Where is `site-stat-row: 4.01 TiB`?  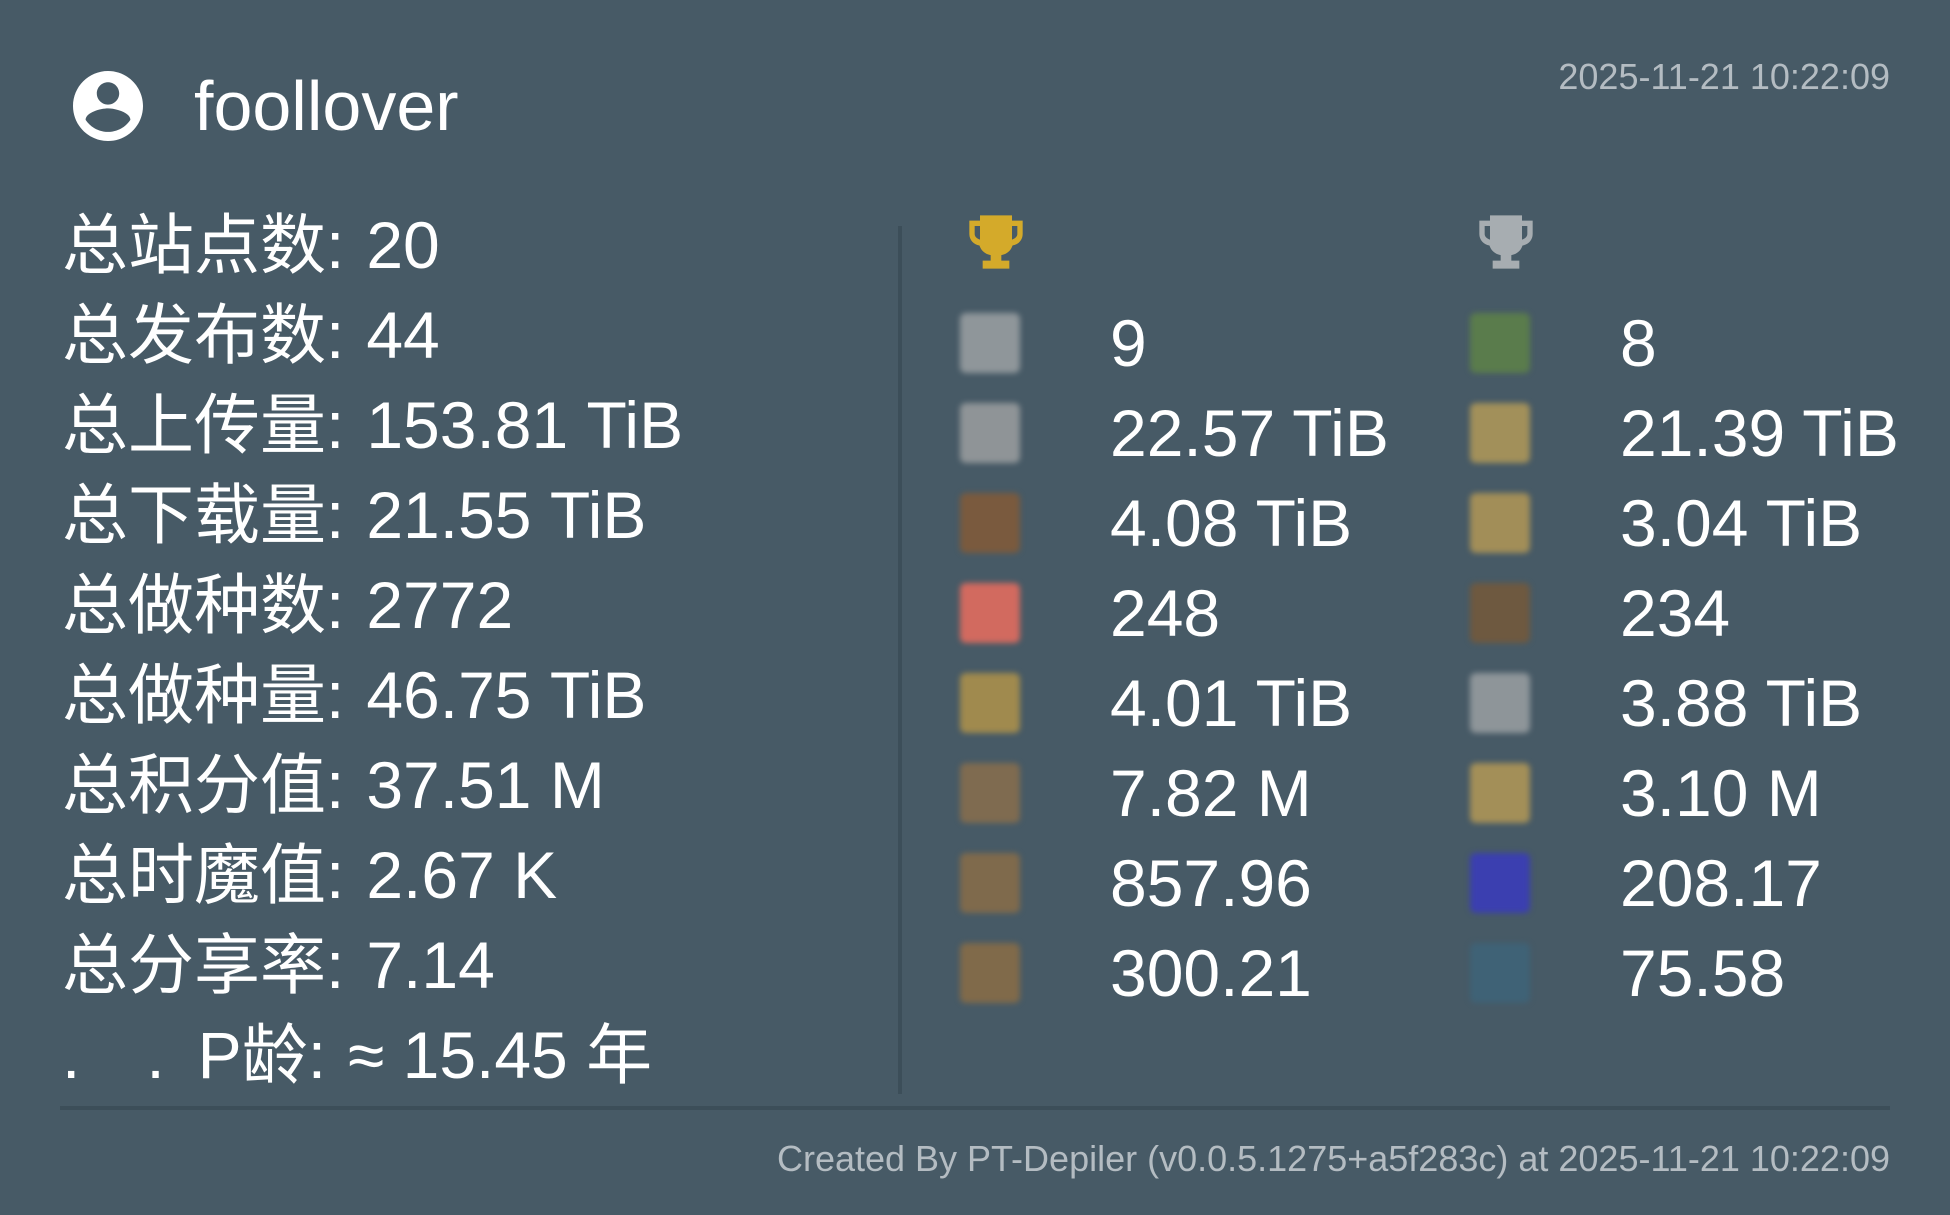 site-stat-row: 4.01 TiB is located at coordinates (1174, 703).